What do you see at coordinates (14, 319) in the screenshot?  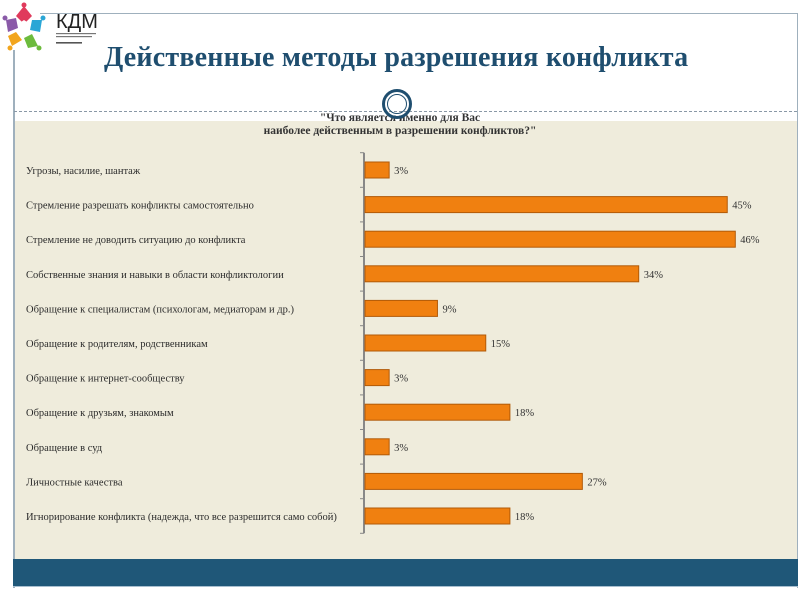 I see `frame-left-border` at bounding box center [14, 319].